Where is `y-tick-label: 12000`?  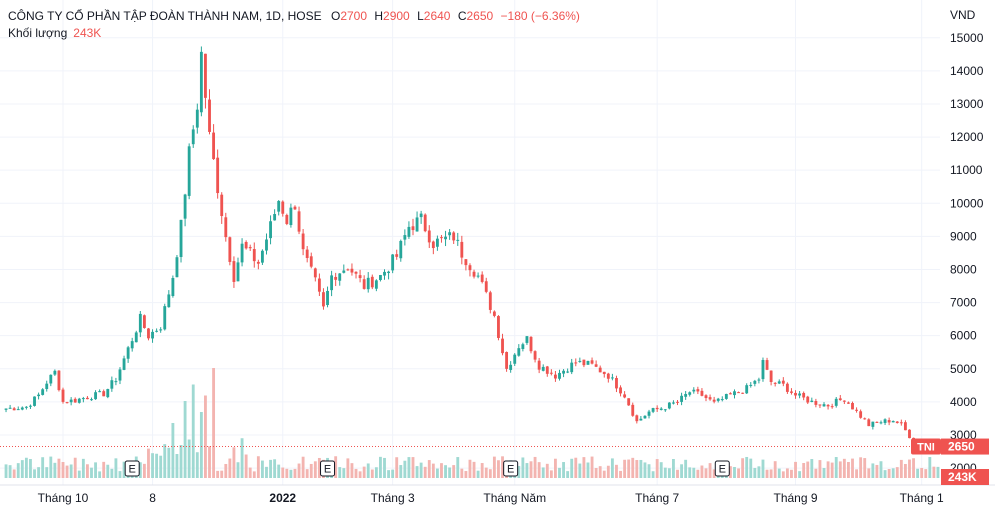 y-tick-label: 12000 is located at coordinates (967, 137).